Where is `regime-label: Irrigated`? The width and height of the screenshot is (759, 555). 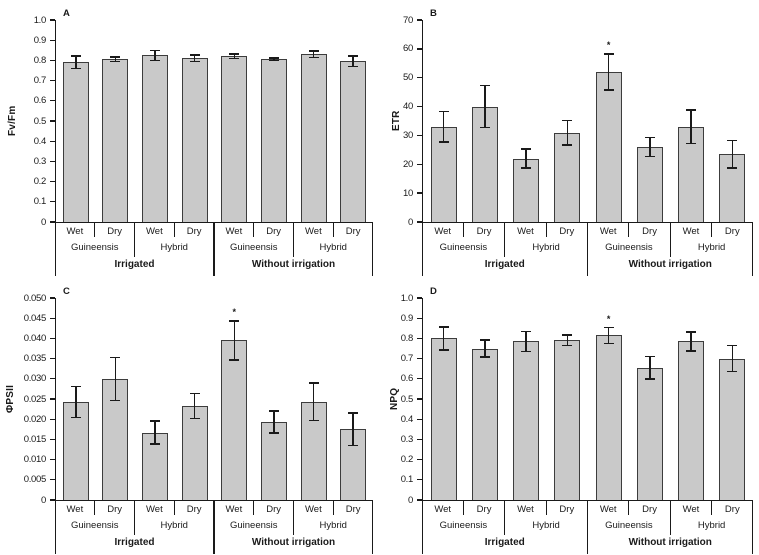
regime-label: Irrigated is located at coordinates (504, 264).